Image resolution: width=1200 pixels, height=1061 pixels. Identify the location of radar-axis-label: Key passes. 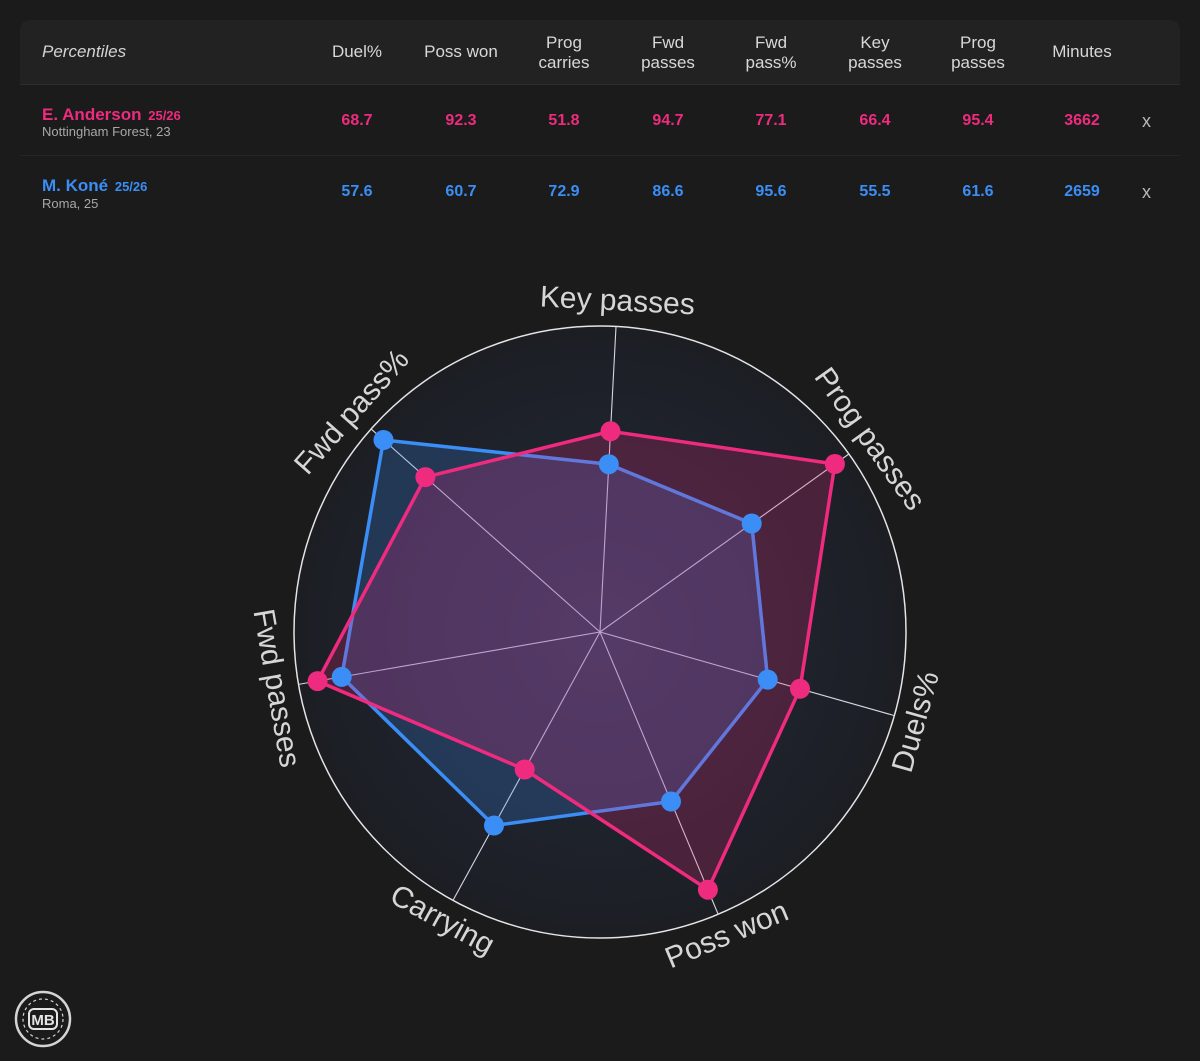
(617, 300).